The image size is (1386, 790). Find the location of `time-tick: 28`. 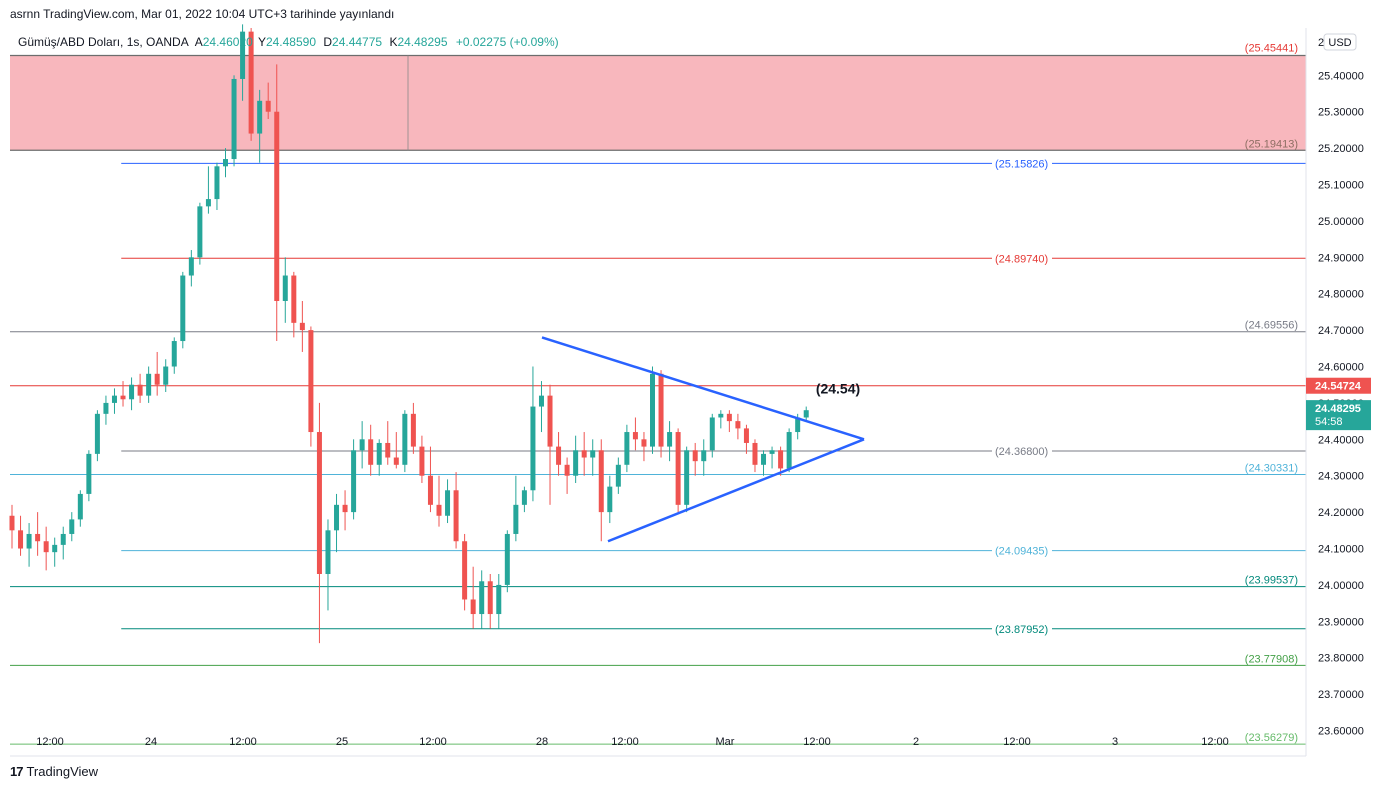

time-tick: 28 is located at coordinates (542, 742).